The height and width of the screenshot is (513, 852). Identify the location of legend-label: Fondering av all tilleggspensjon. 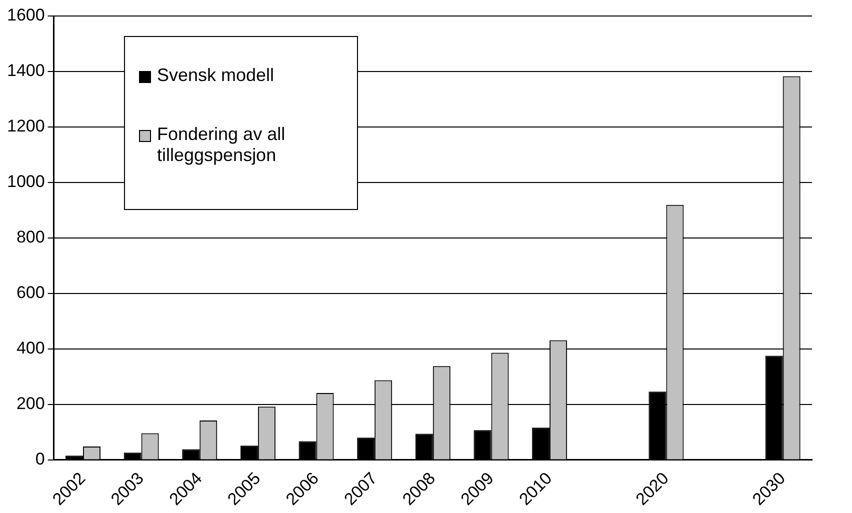
(221, 145).